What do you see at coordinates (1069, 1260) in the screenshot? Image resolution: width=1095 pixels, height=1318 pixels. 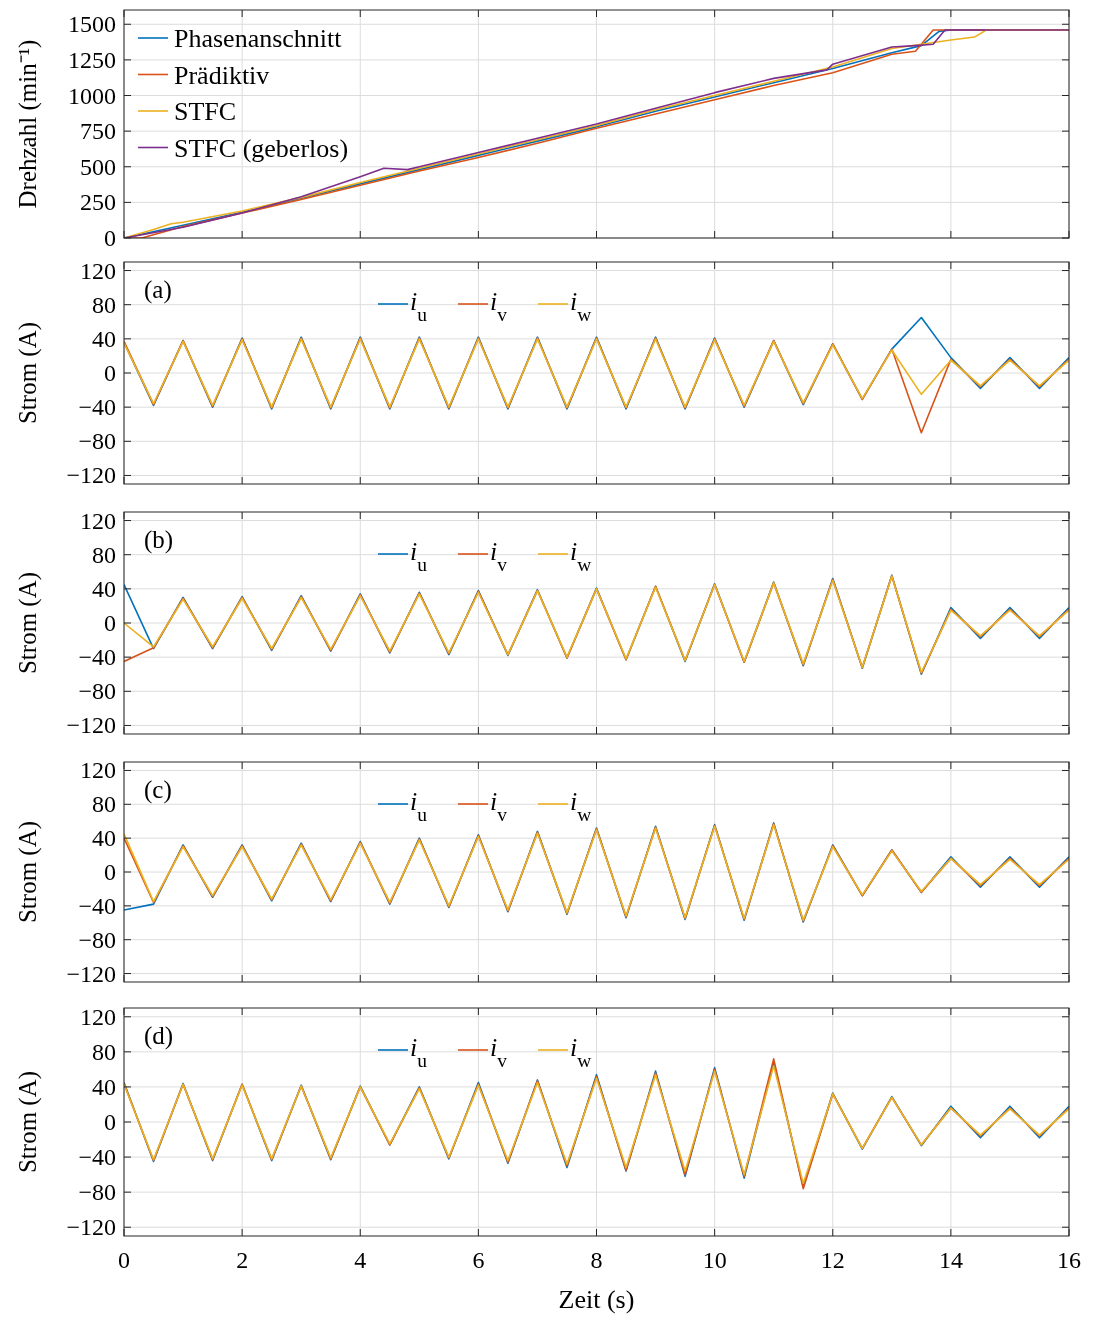 I see `x-tick-label: 16` at bounding box center [1069, 1260].